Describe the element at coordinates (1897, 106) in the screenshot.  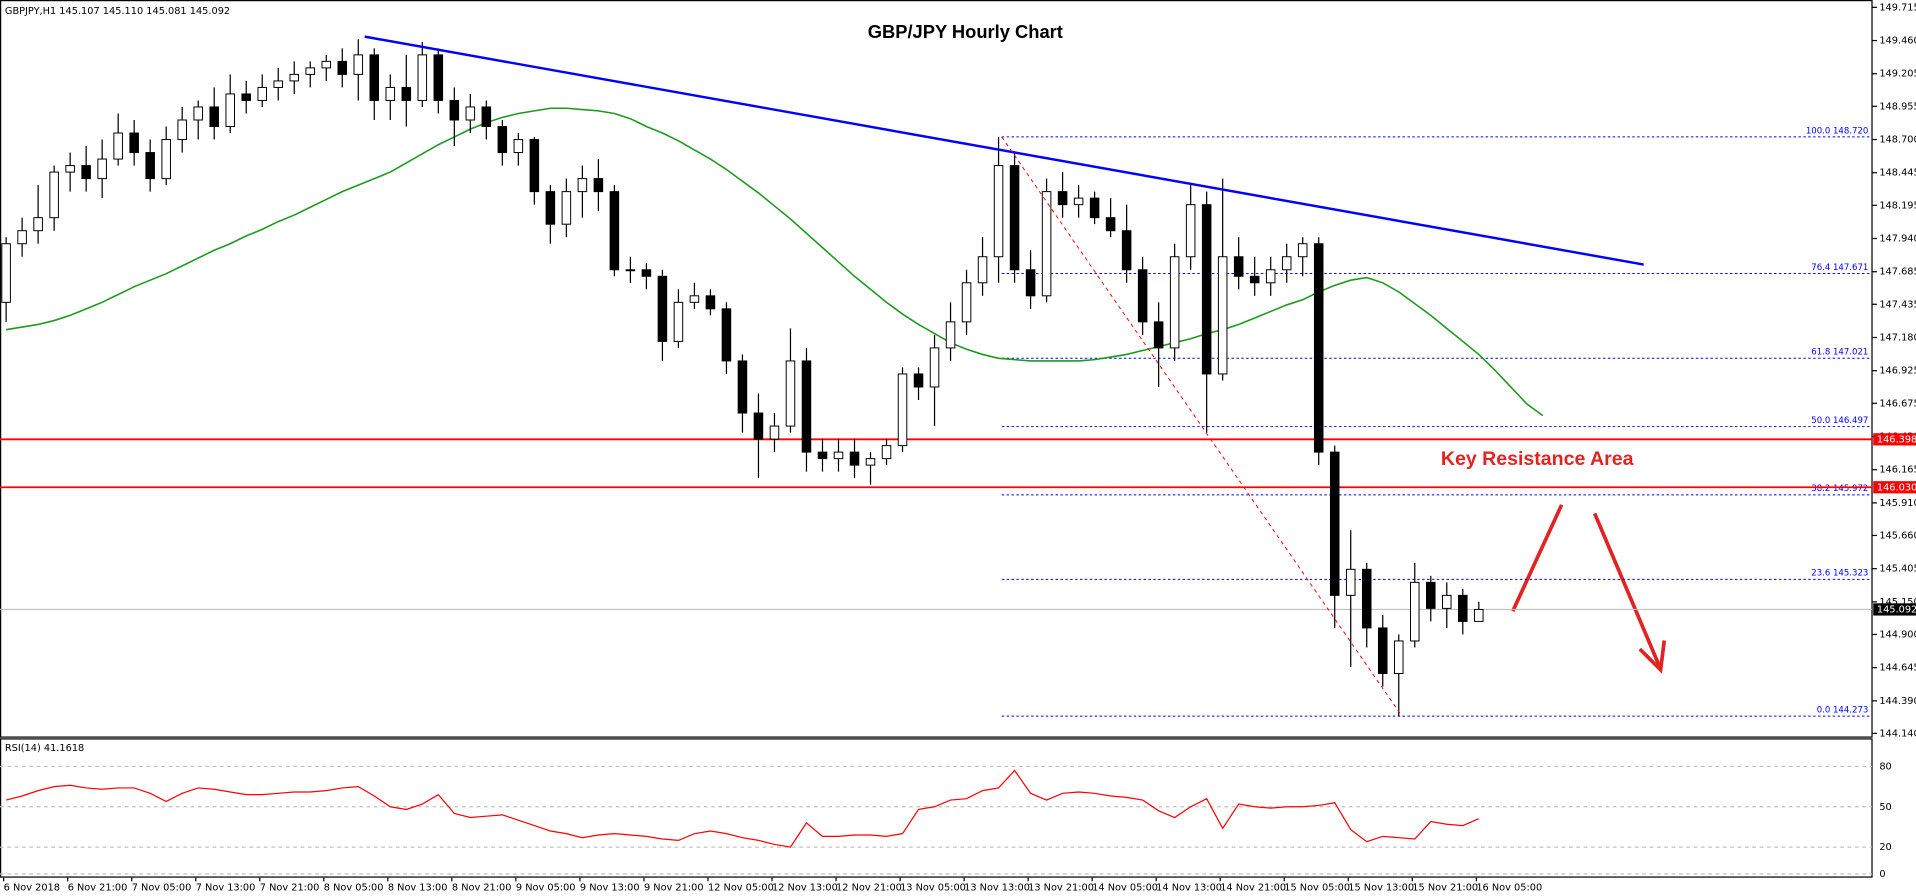
I see `y-tick-label: 148.955` at that location.